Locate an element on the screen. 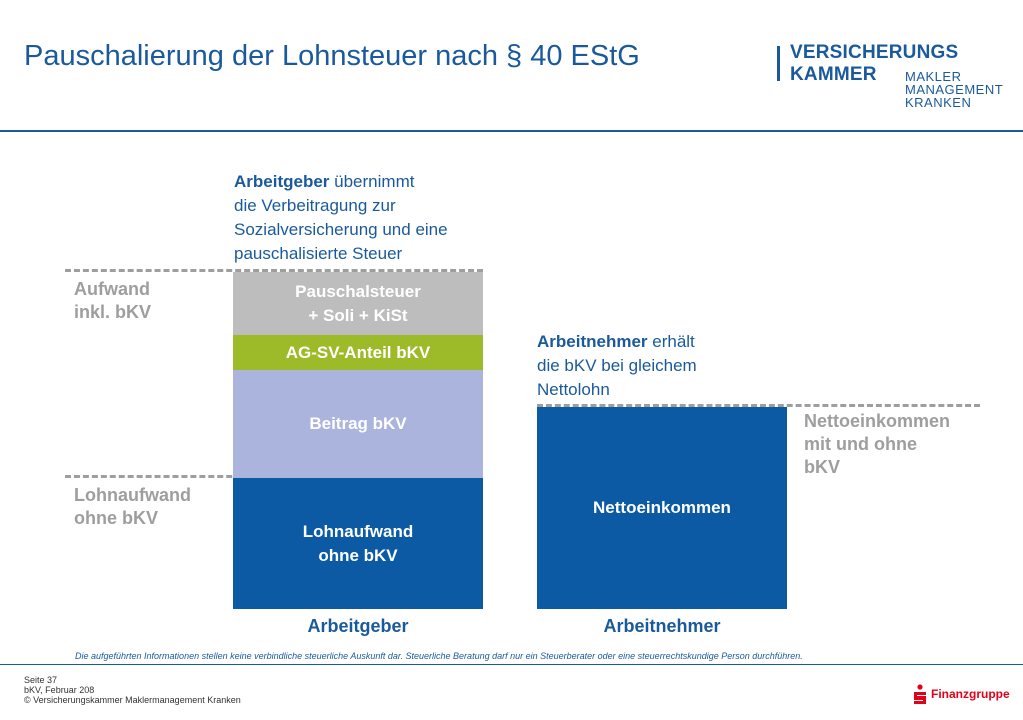 The image size is (1023, 720). sparkasse-icon is located at coordinates (920, 694).